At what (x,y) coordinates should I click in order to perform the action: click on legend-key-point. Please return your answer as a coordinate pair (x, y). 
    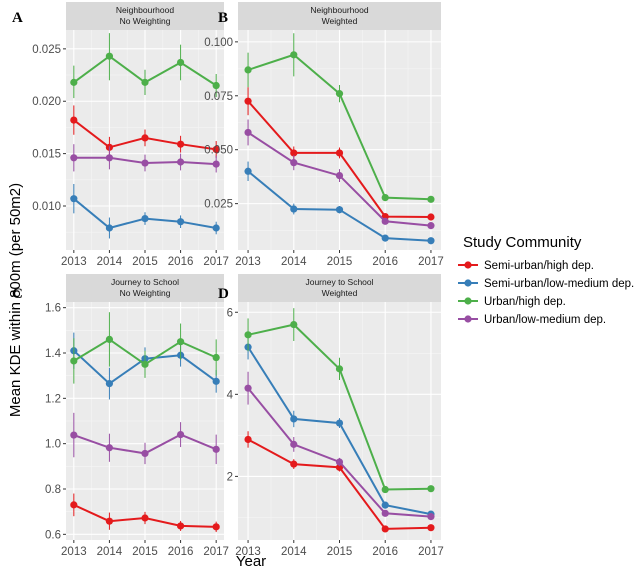
    Looking at the image, I should click on (468, 319).